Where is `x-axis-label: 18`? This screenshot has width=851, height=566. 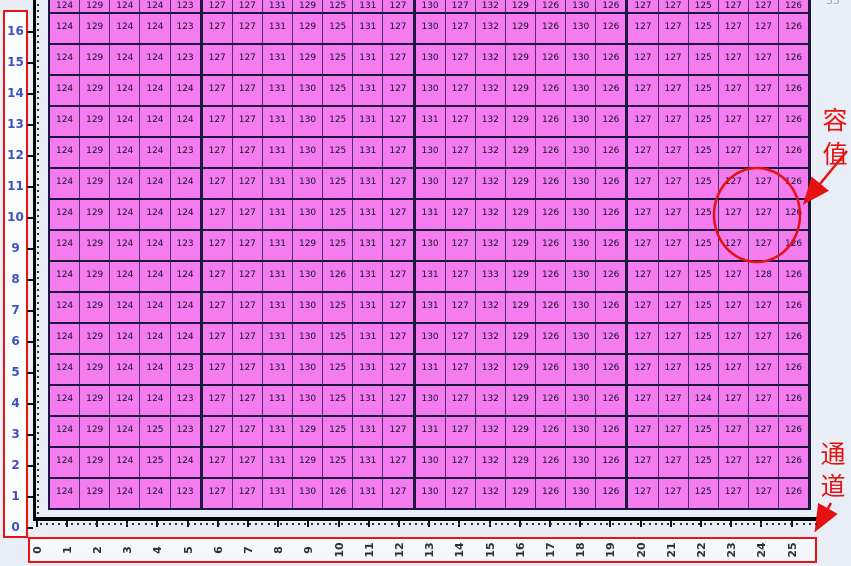 x-axis-label: 18 is located at coordinates (580, 550).